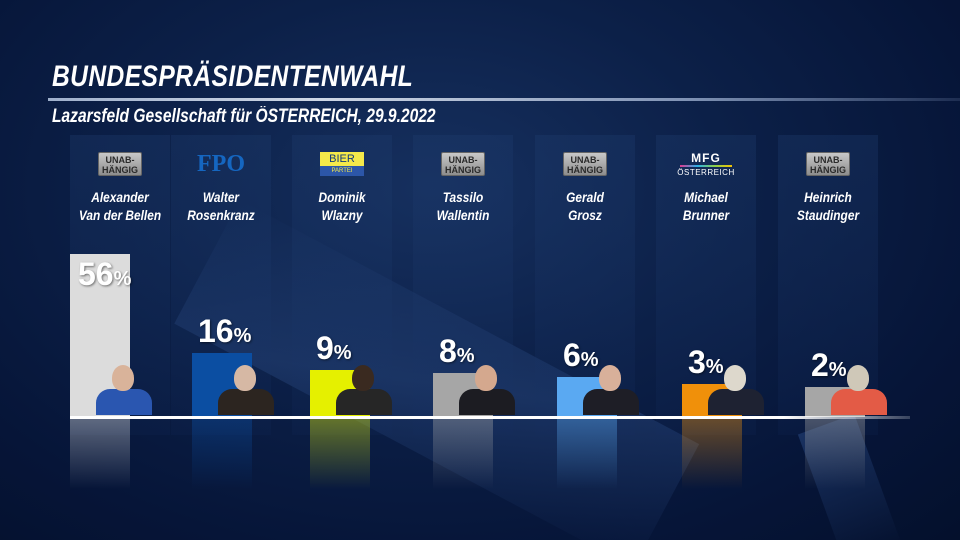 The image size is (960, 540). Describe the element at coordinates (829, 365) in the screenshot. I see `percentage-label: 2%` at that location.